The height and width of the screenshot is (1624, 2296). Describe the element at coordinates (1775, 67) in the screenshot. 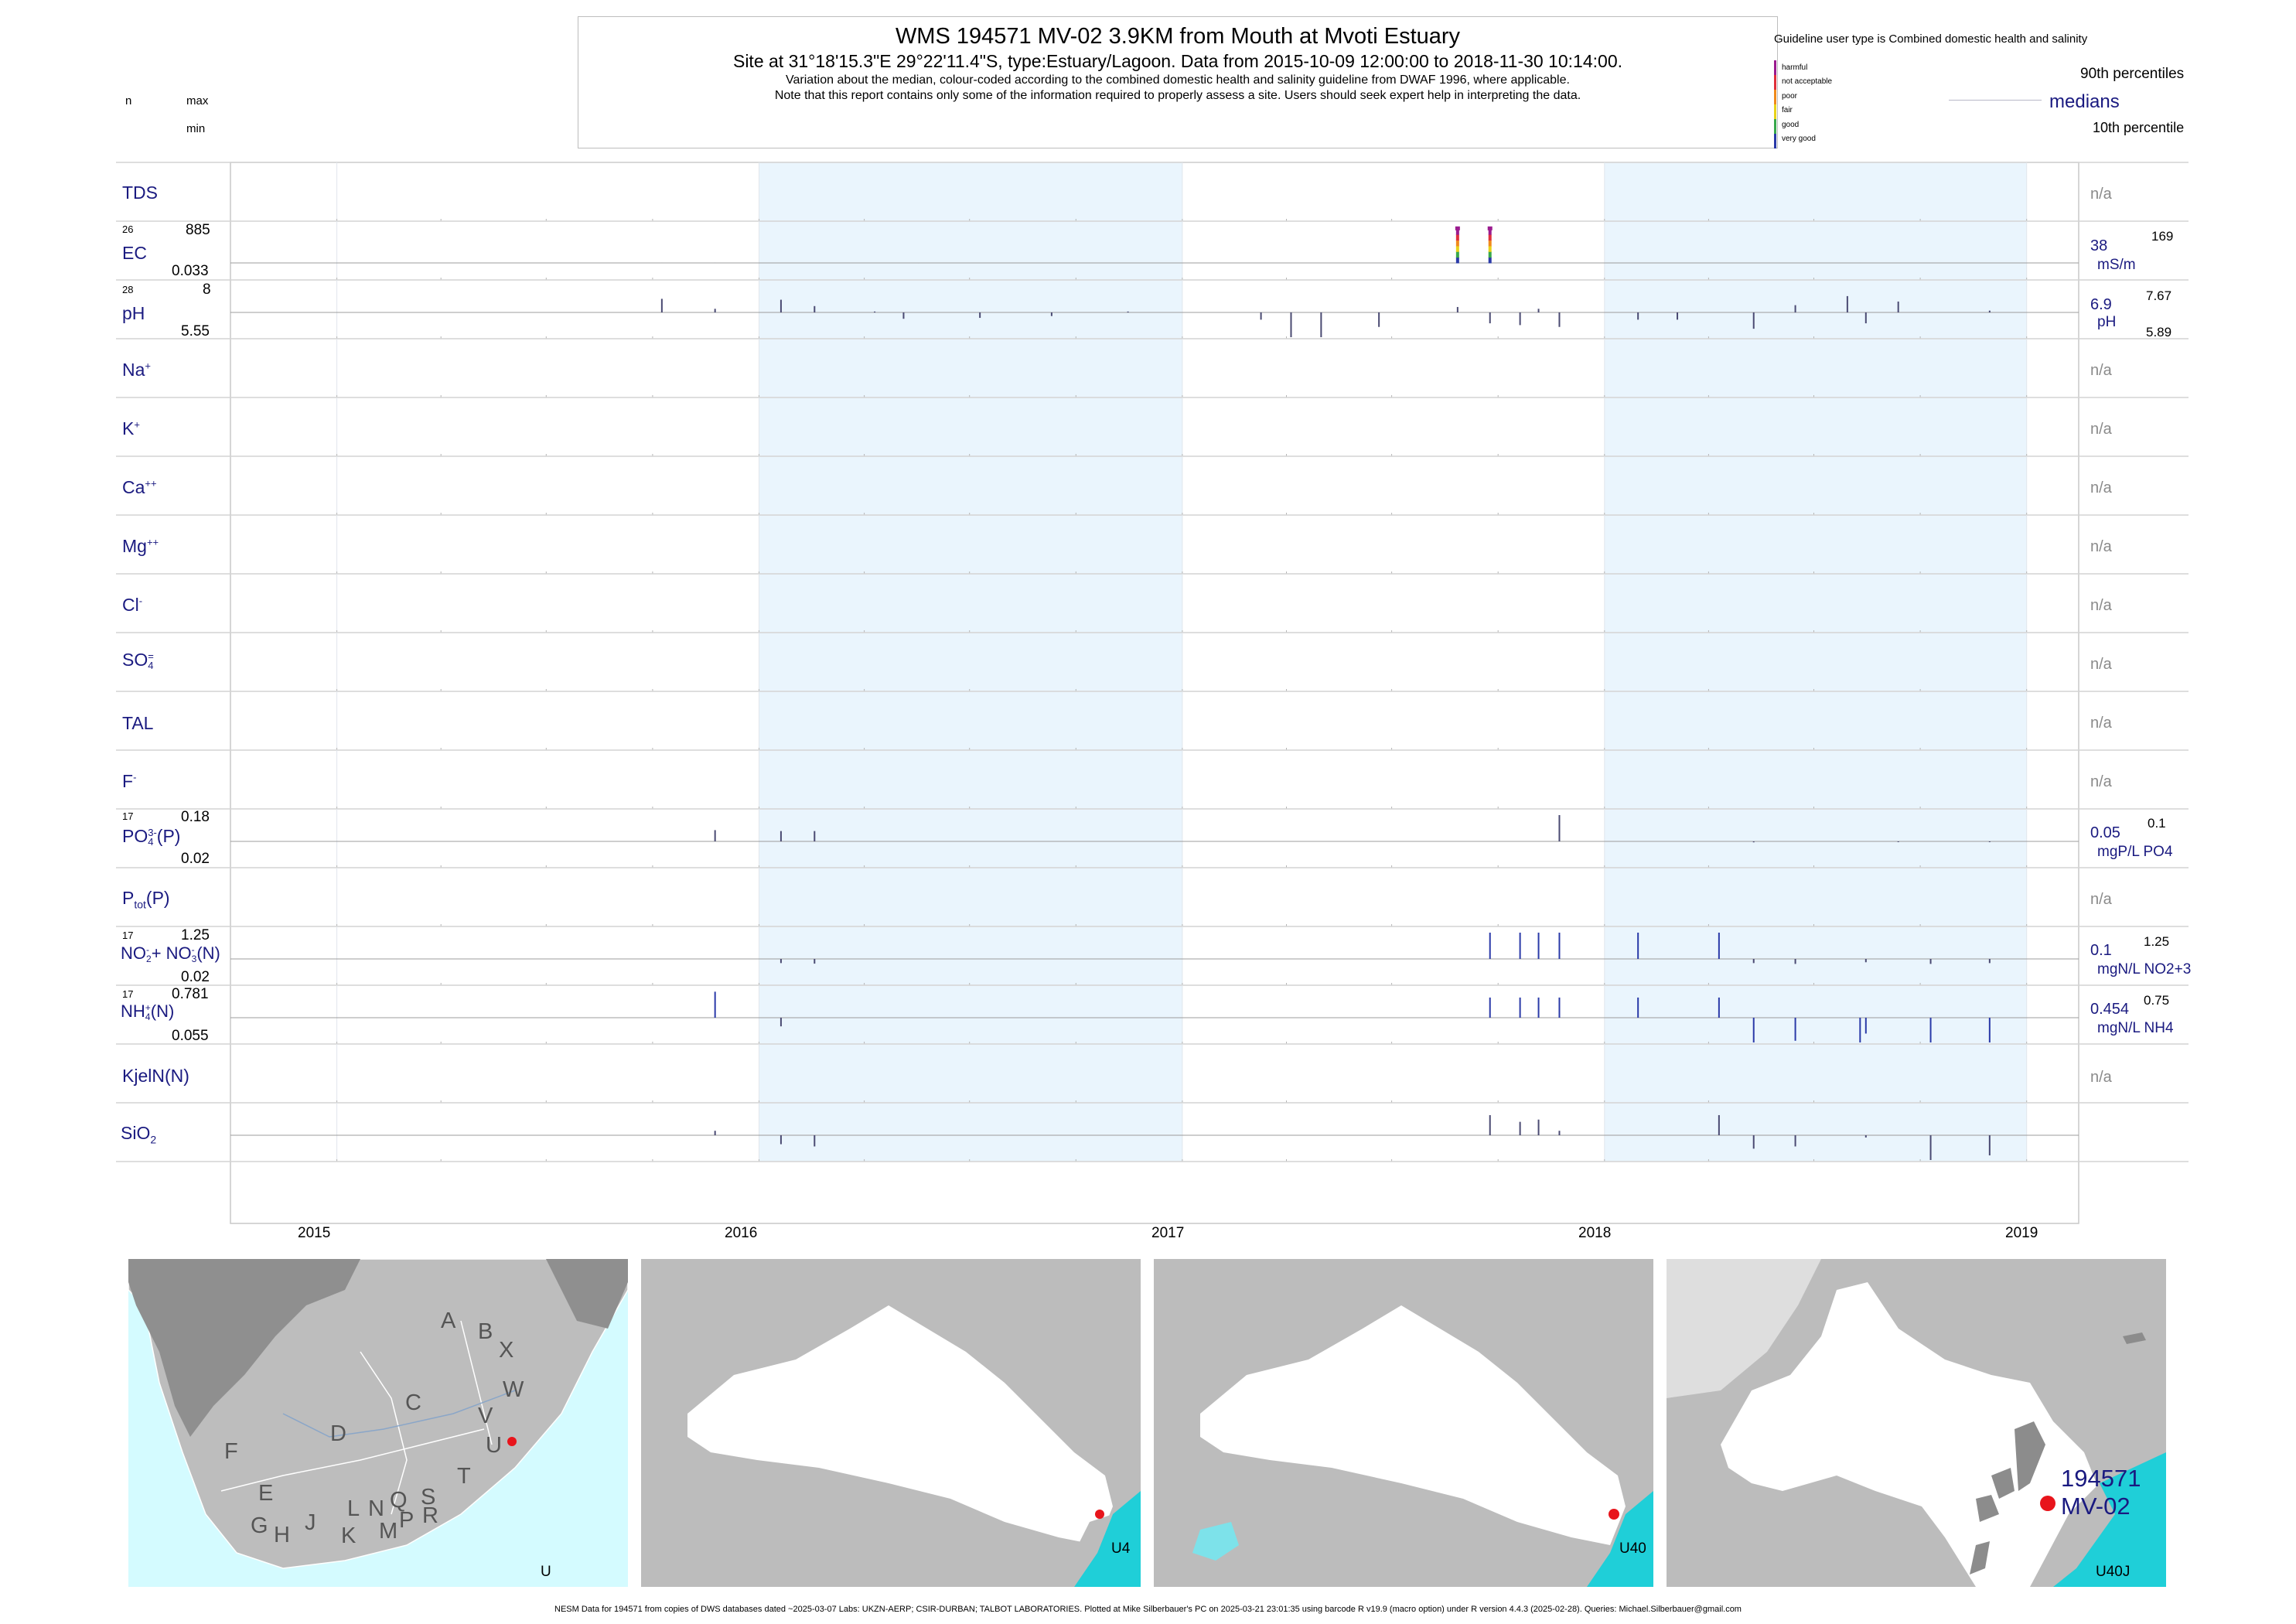

I see `legend-swatch-harmful` at that location.